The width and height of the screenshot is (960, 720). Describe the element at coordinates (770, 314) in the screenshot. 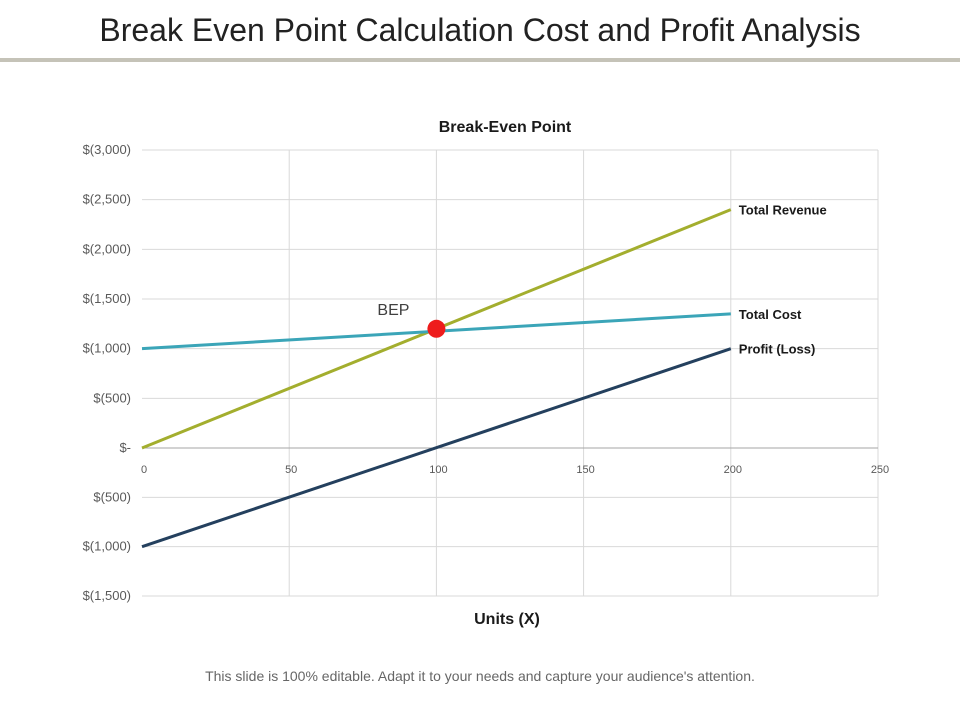

I see `series-label: Total Cost` at that location.